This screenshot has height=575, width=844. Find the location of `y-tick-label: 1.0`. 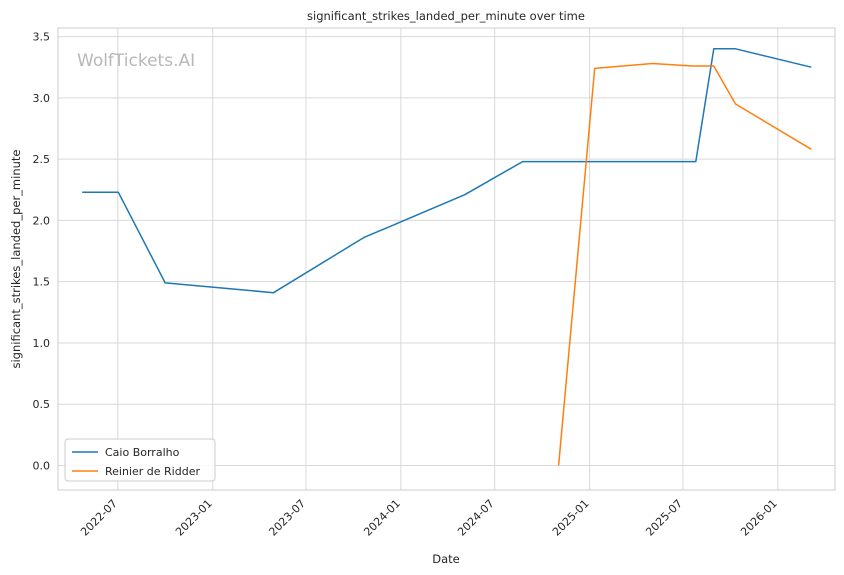

y-tick-label: 1.0 is located at coordinates (42, 343).